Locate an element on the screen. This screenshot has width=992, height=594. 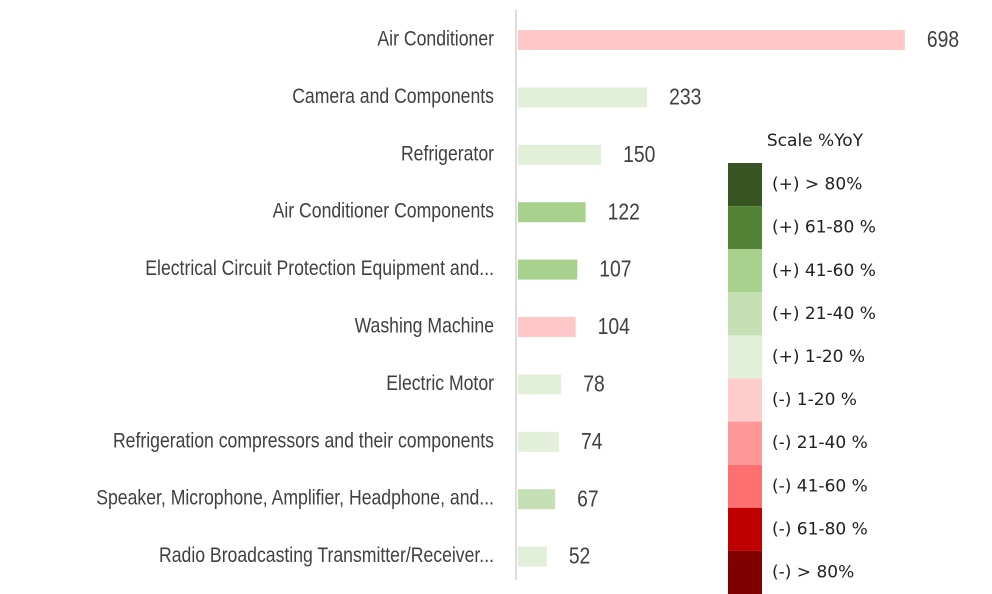
value-label: 78 is located at coordinates (593, 384).